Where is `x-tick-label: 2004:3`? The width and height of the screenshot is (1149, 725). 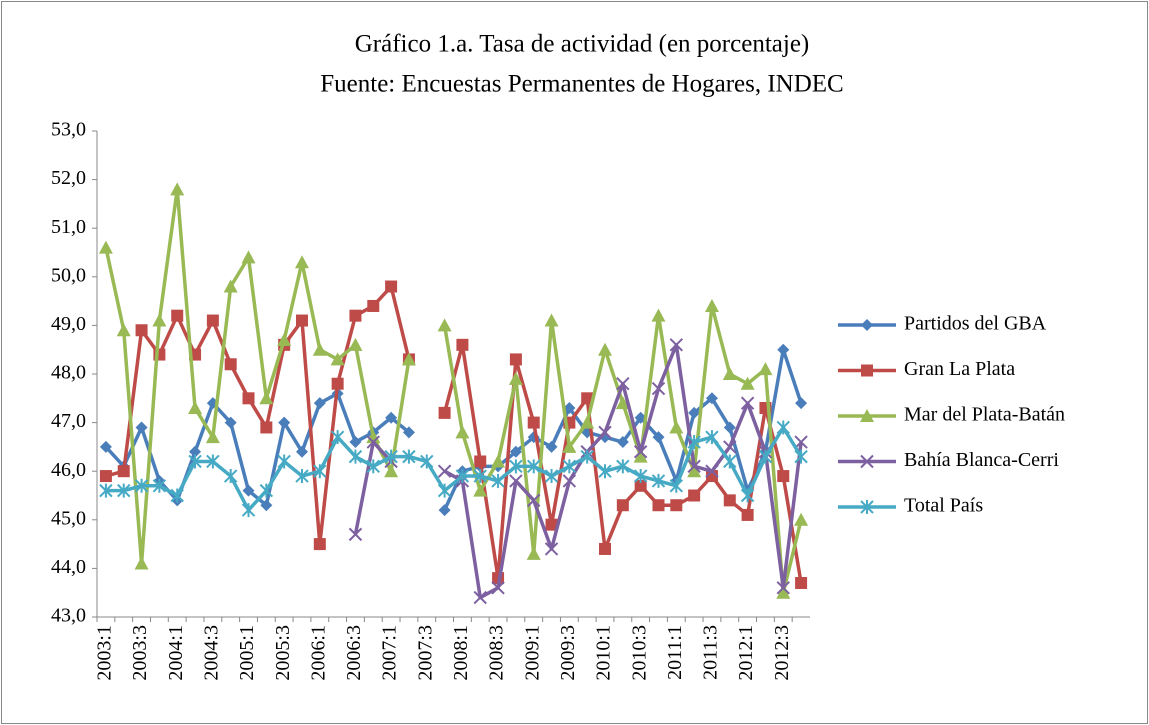
x-tick-label: 2004:3 is located at coordinates (211, 653).